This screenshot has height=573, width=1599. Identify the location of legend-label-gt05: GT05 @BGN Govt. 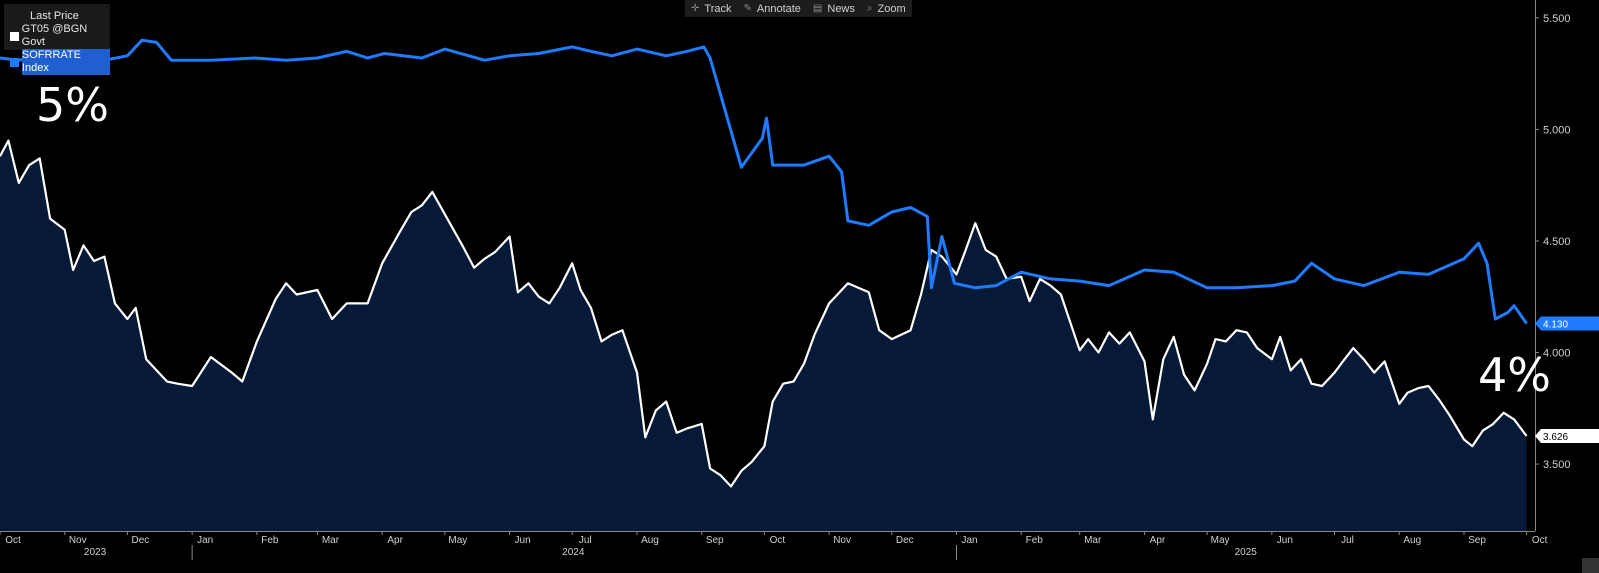
(54, 35).